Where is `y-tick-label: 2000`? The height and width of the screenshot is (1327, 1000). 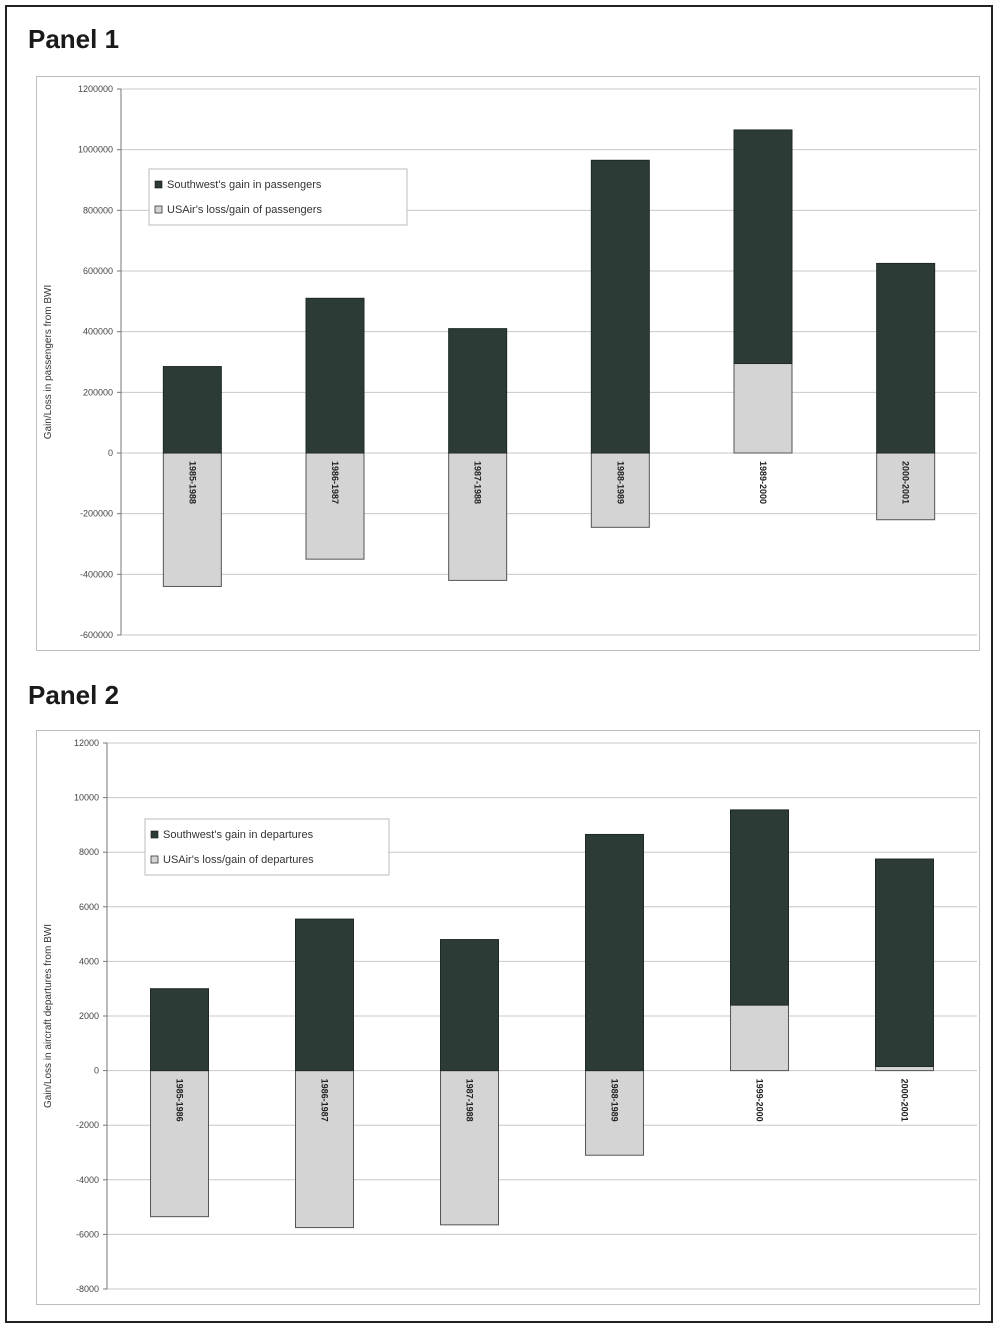 y-tick-label: 2000 is located at coordinates (89, 1016).